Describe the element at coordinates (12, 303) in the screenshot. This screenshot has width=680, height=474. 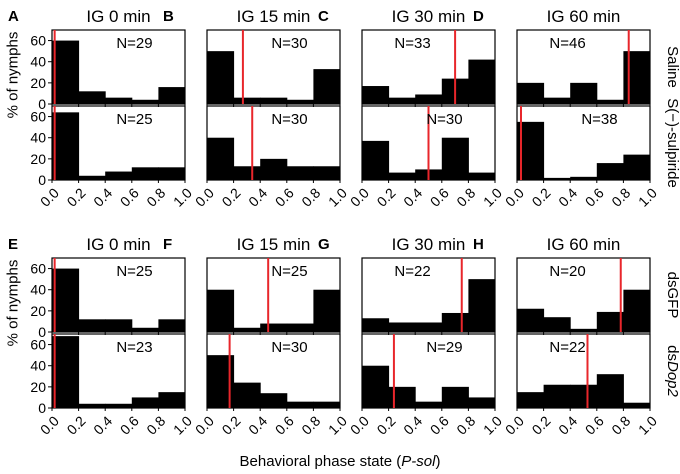
I see `y-axis-label: % of nymphs` at that location.